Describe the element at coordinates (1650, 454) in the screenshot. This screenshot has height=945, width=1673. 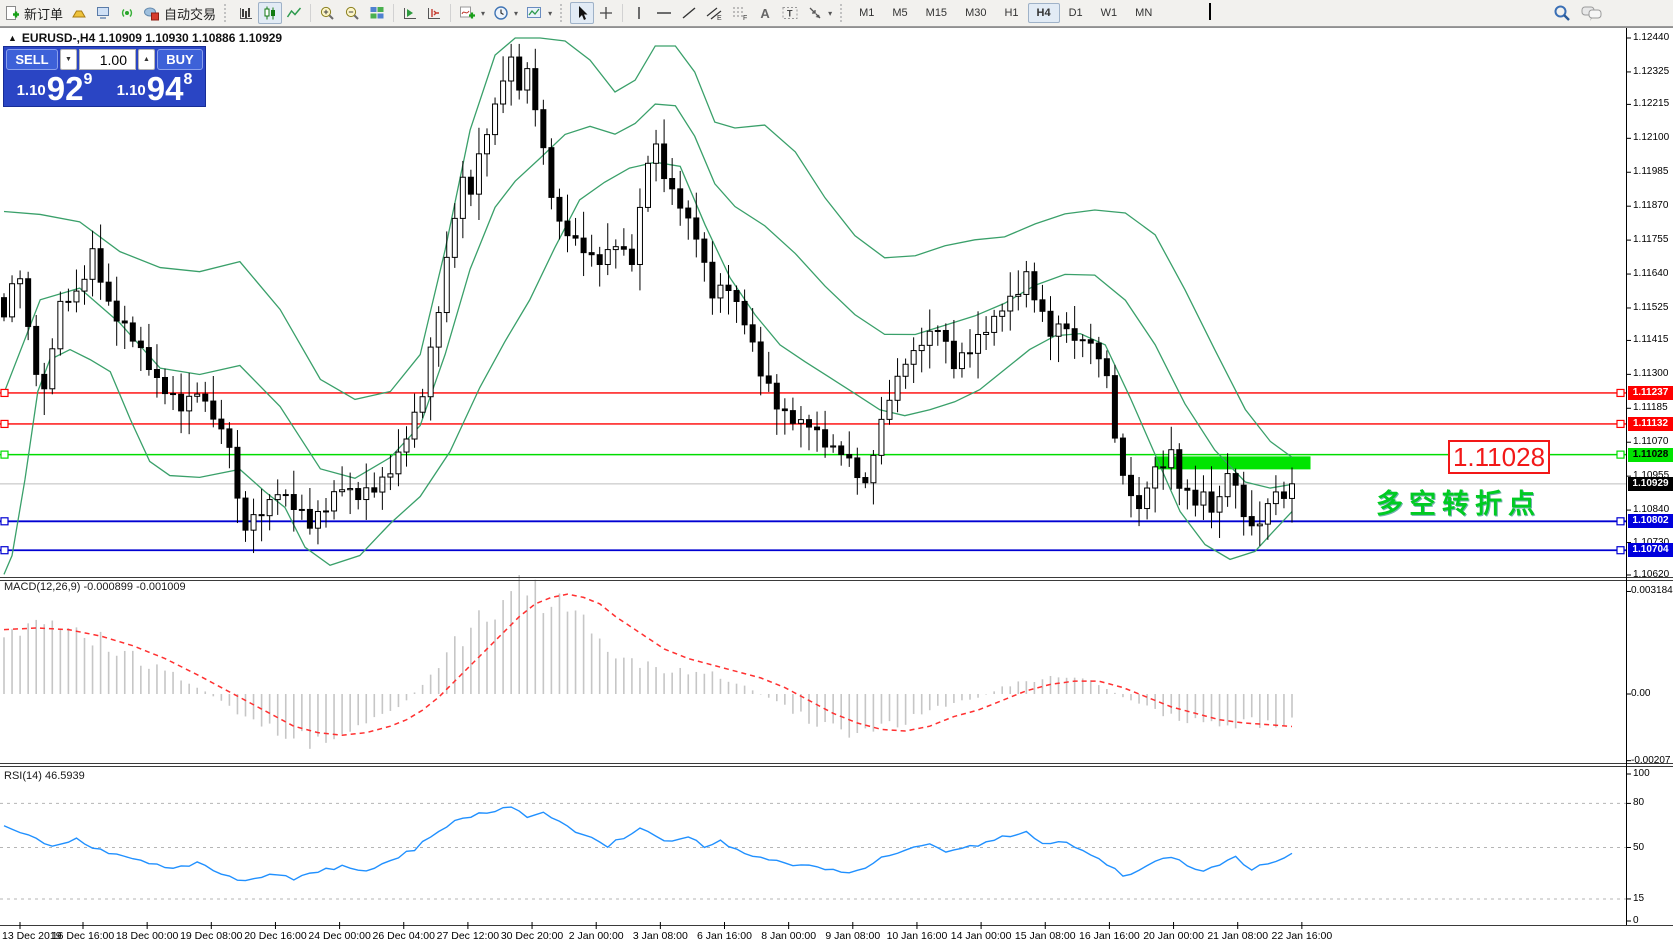
I see `price-level-badge: 1.11028` at that location.